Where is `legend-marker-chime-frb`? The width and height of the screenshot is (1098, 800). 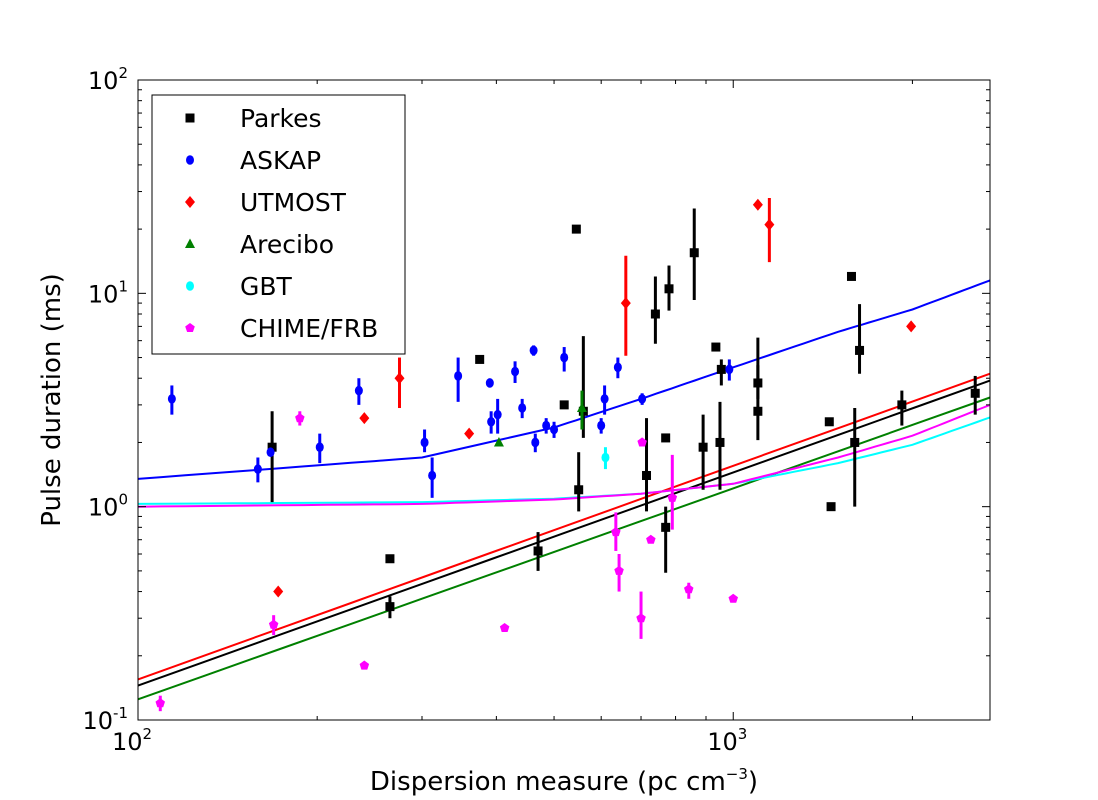 legend-marker-chime-frb is located at coordinates (190, 327).